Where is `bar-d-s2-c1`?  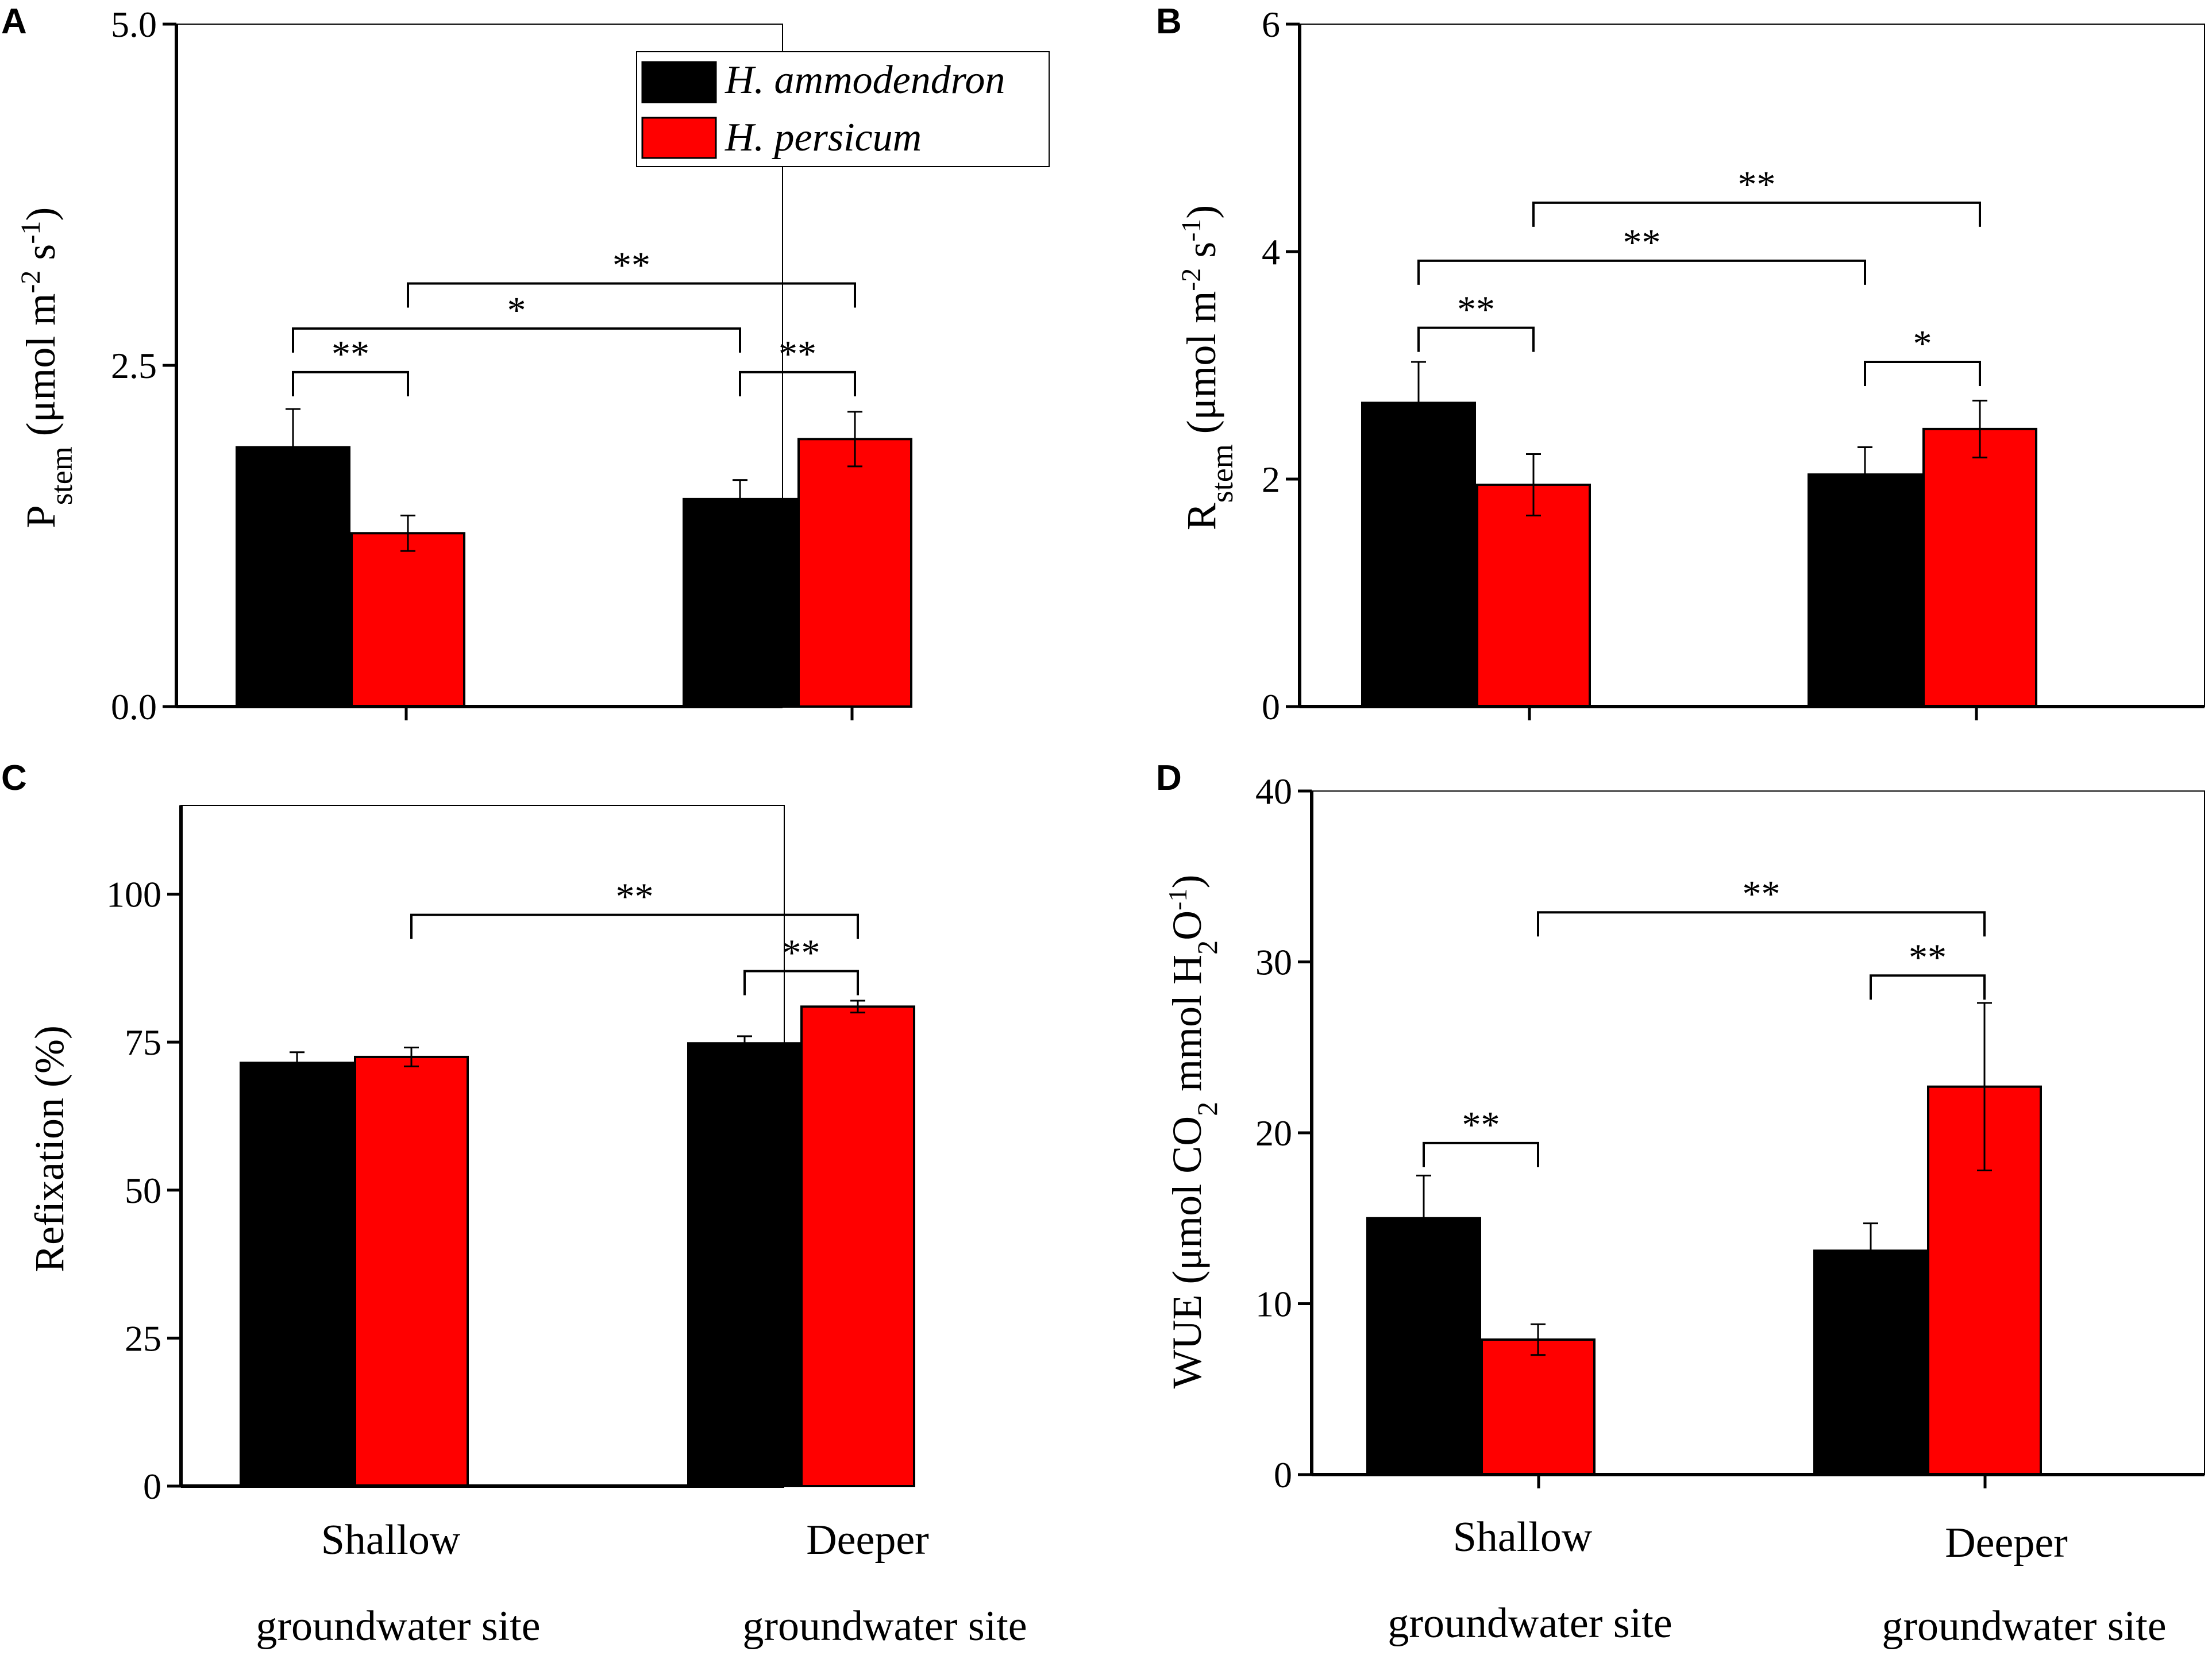
bar-d-s2-c1 is located at coordinates (1538, 1407).